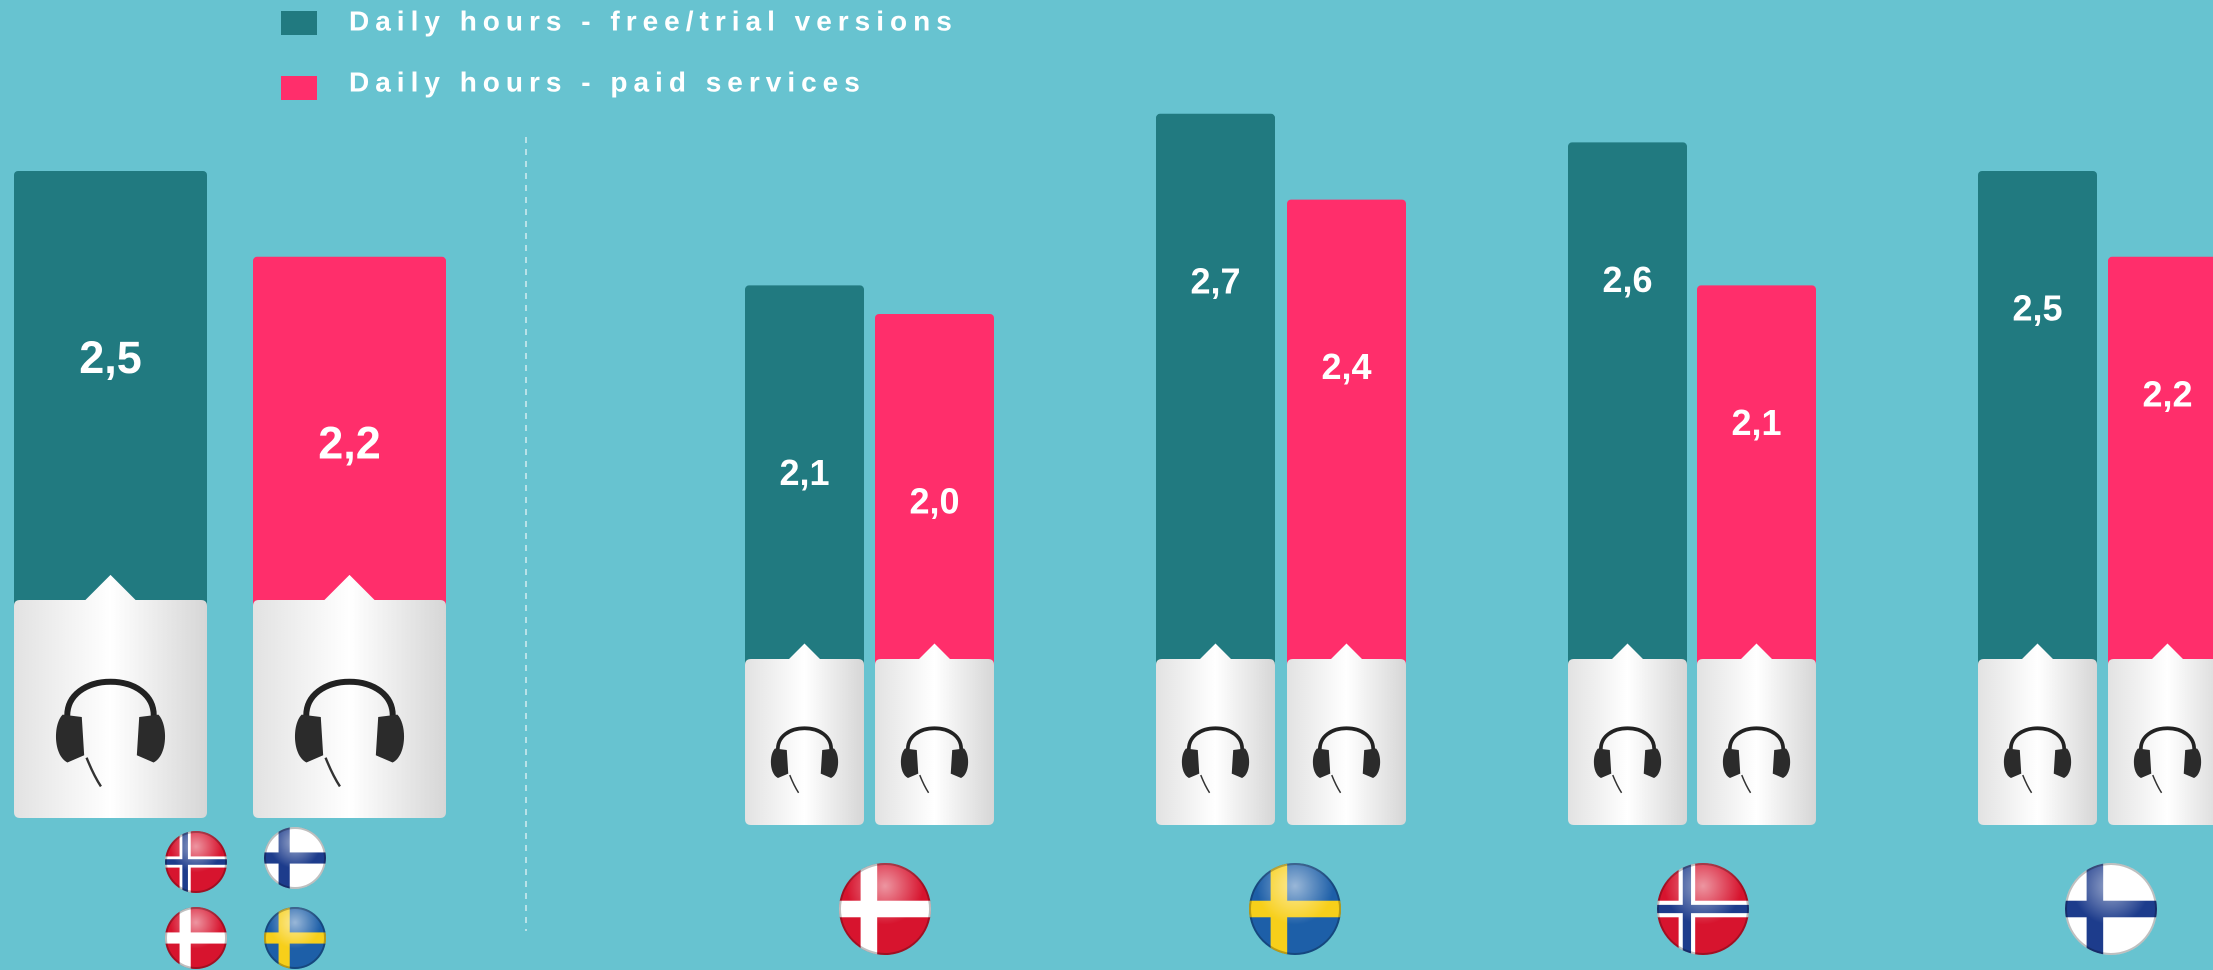 The width and height of the screenshot is (2213, 970). Describe the element at coordinates (653, 20) in the screenshot. I see `legend-label: Daily hours - free/trial versions` at that location.